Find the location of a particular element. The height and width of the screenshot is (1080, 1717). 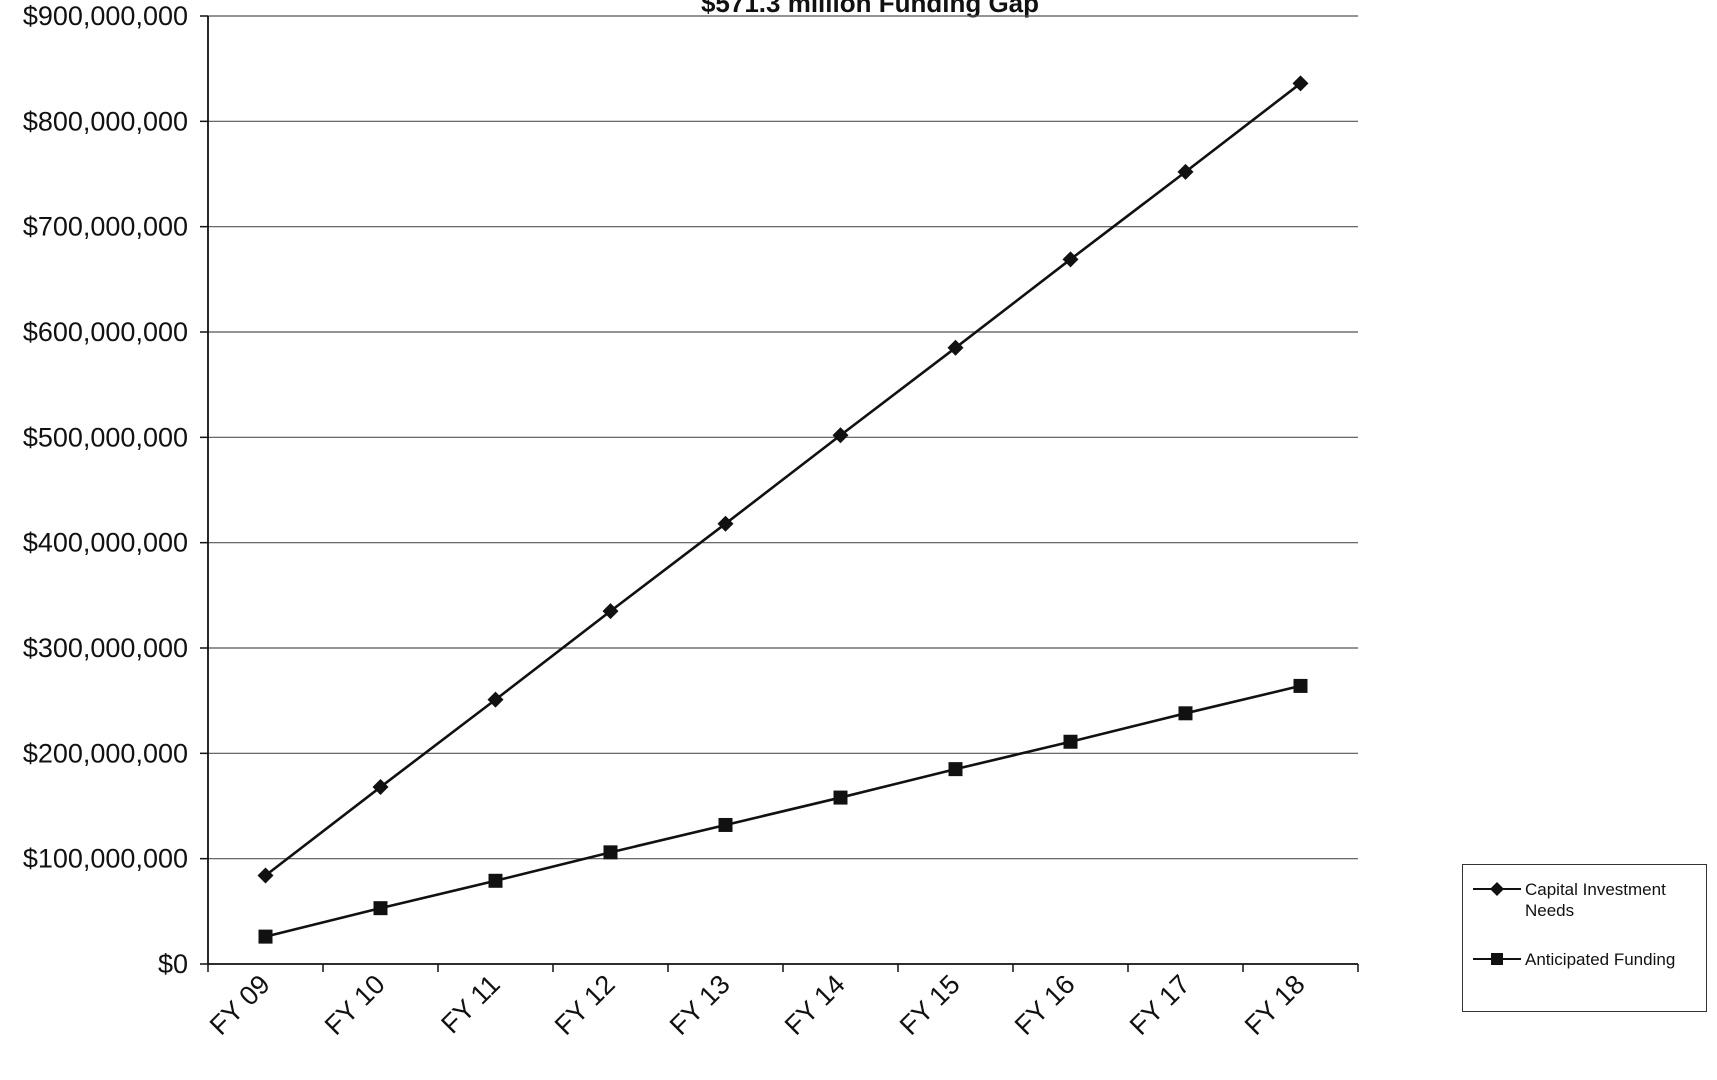

y-tick-label: $900,000,000 is located at coordinates (105, 16).